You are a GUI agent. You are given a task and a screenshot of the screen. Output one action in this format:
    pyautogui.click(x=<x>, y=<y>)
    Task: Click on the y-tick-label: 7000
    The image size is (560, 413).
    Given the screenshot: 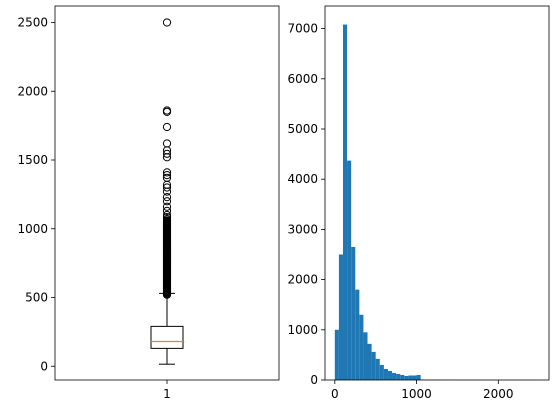 What is the action you would take?
    pyautogui.click(x=302, y=29)
    